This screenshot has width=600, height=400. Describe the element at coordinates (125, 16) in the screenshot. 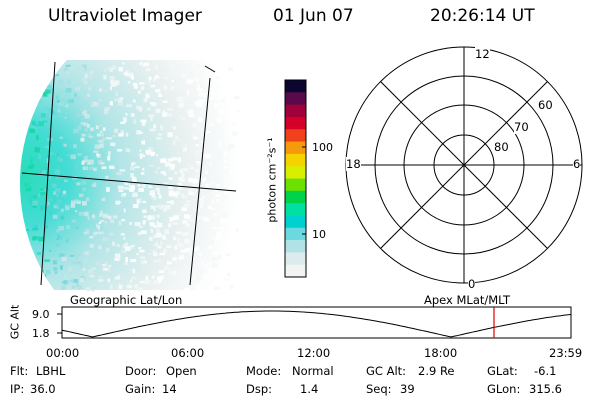

I see `instrument-title: Ultraviolet Imager` at that location.